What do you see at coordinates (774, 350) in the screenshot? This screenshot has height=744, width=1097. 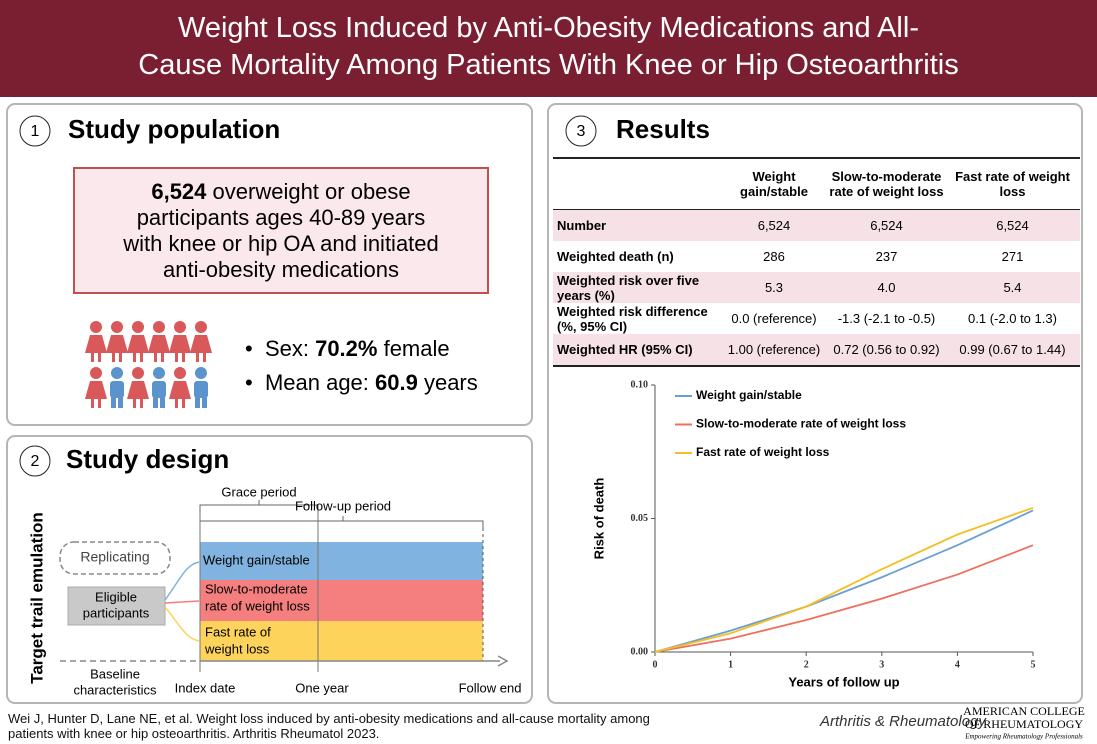 I see `table-cell: 1.00 (reference)` at bounding box center [774, 350].